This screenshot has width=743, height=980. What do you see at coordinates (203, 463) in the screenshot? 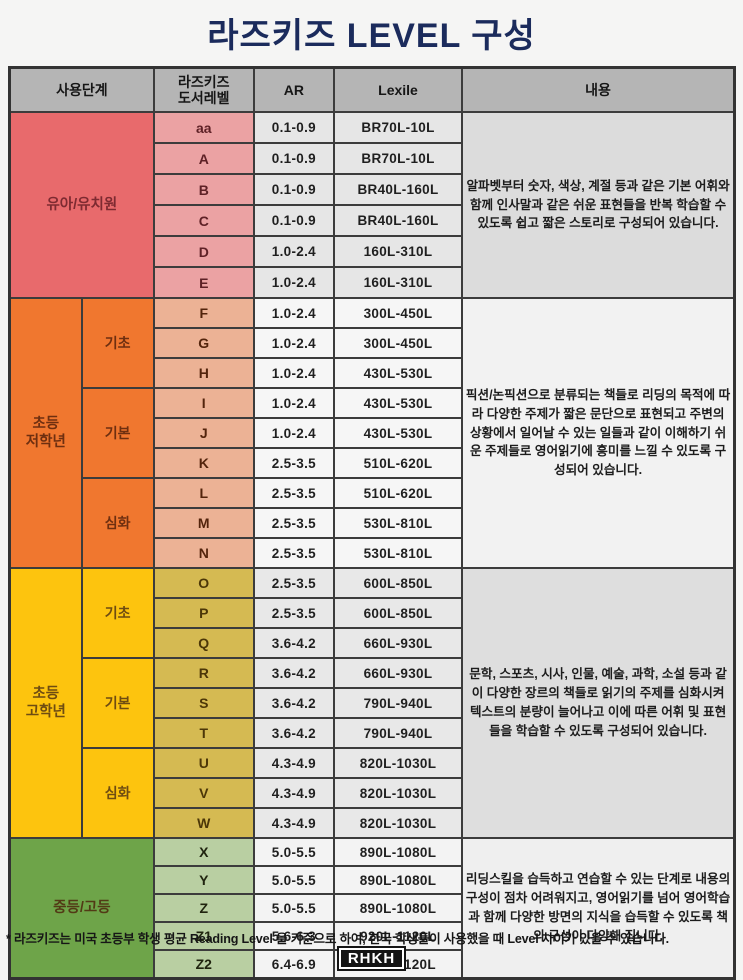
I see `level-cell: K` at bounding box center [203, 463].